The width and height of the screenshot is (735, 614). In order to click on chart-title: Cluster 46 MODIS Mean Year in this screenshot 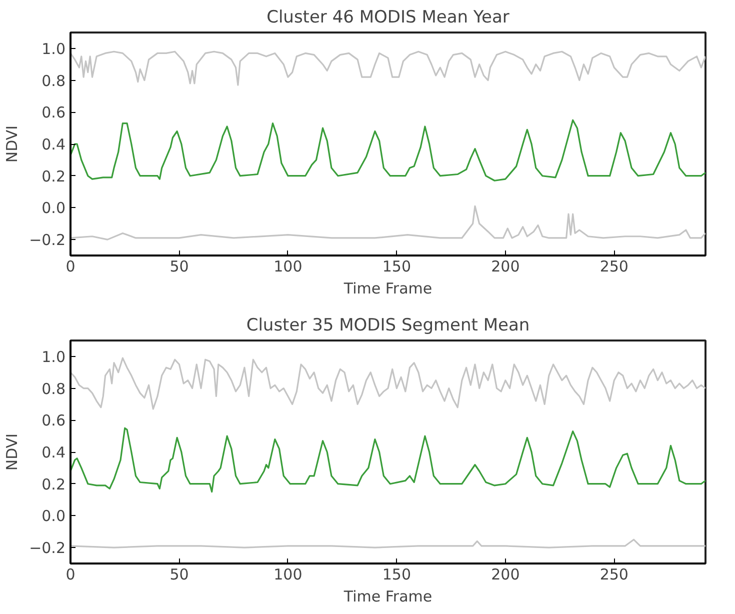, I will do `click(388, 18)`.